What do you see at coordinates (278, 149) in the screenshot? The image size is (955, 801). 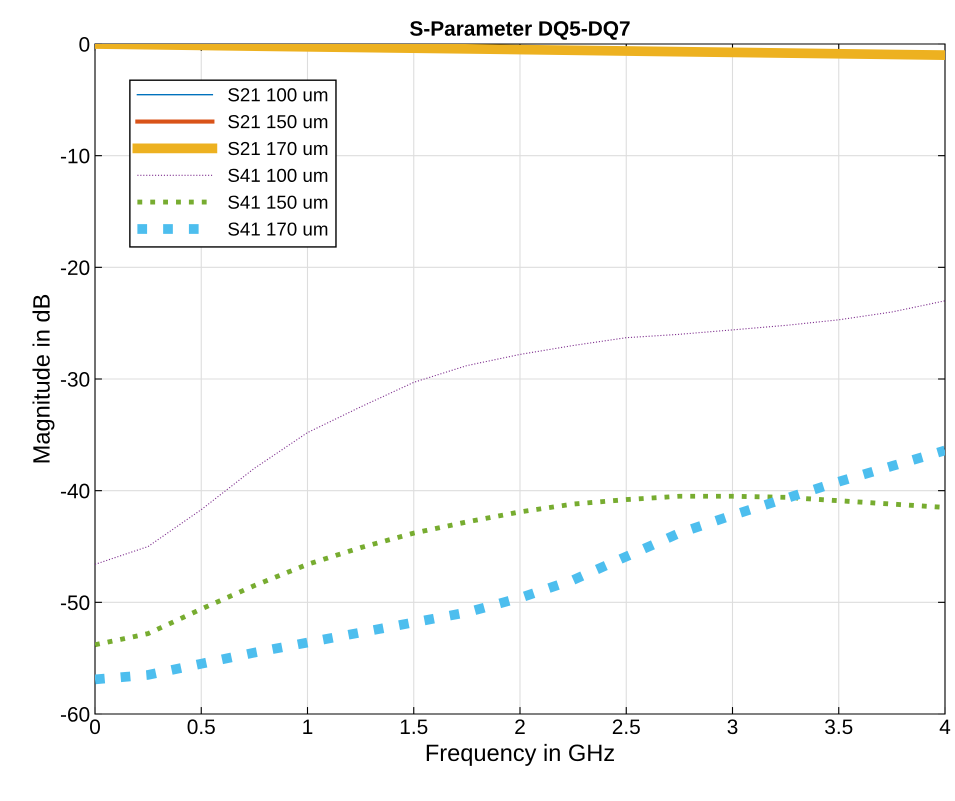 I see `legend-label: S21 170 um` at bounding box center [278, 149].